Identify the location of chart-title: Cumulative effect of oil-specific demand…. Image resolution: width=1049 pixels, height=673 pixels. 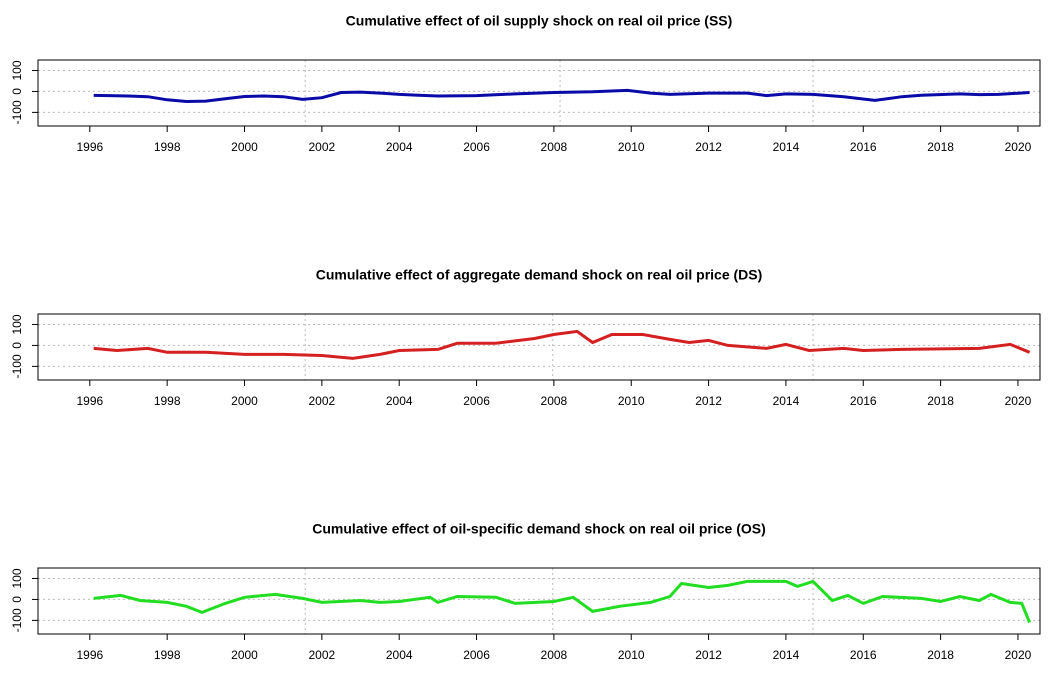
(539, 529).